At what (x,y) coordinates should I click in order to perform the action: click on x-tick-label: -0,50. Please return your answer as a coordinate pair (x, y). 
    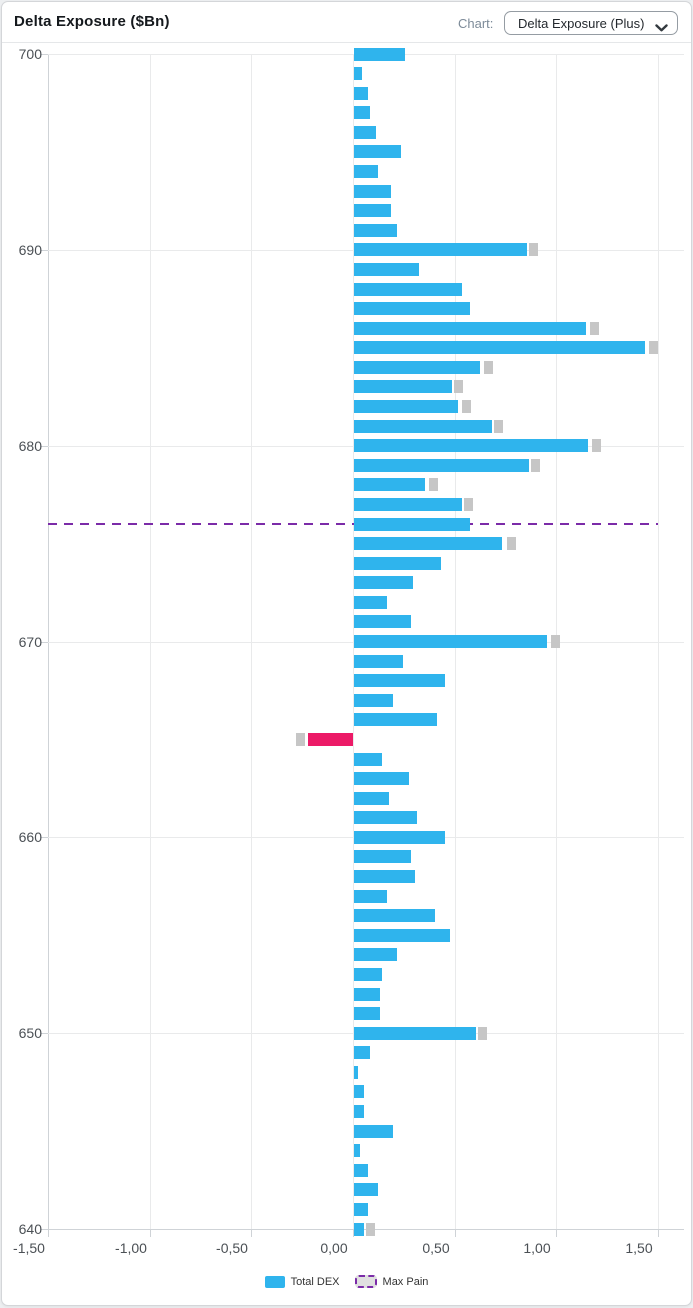
    Looking at the image, I should click on (232, 1248).